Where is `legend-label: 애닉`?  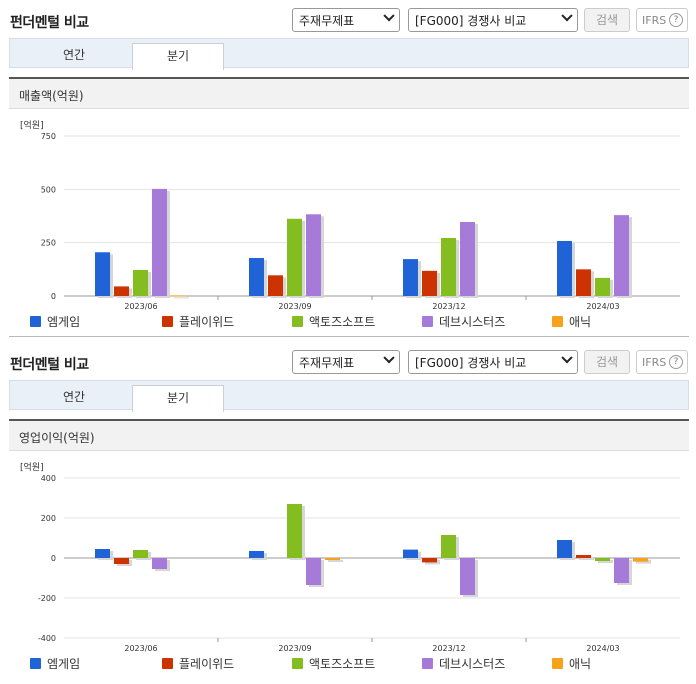 legend-label: 애닉 is located at coordinates (580, 322).